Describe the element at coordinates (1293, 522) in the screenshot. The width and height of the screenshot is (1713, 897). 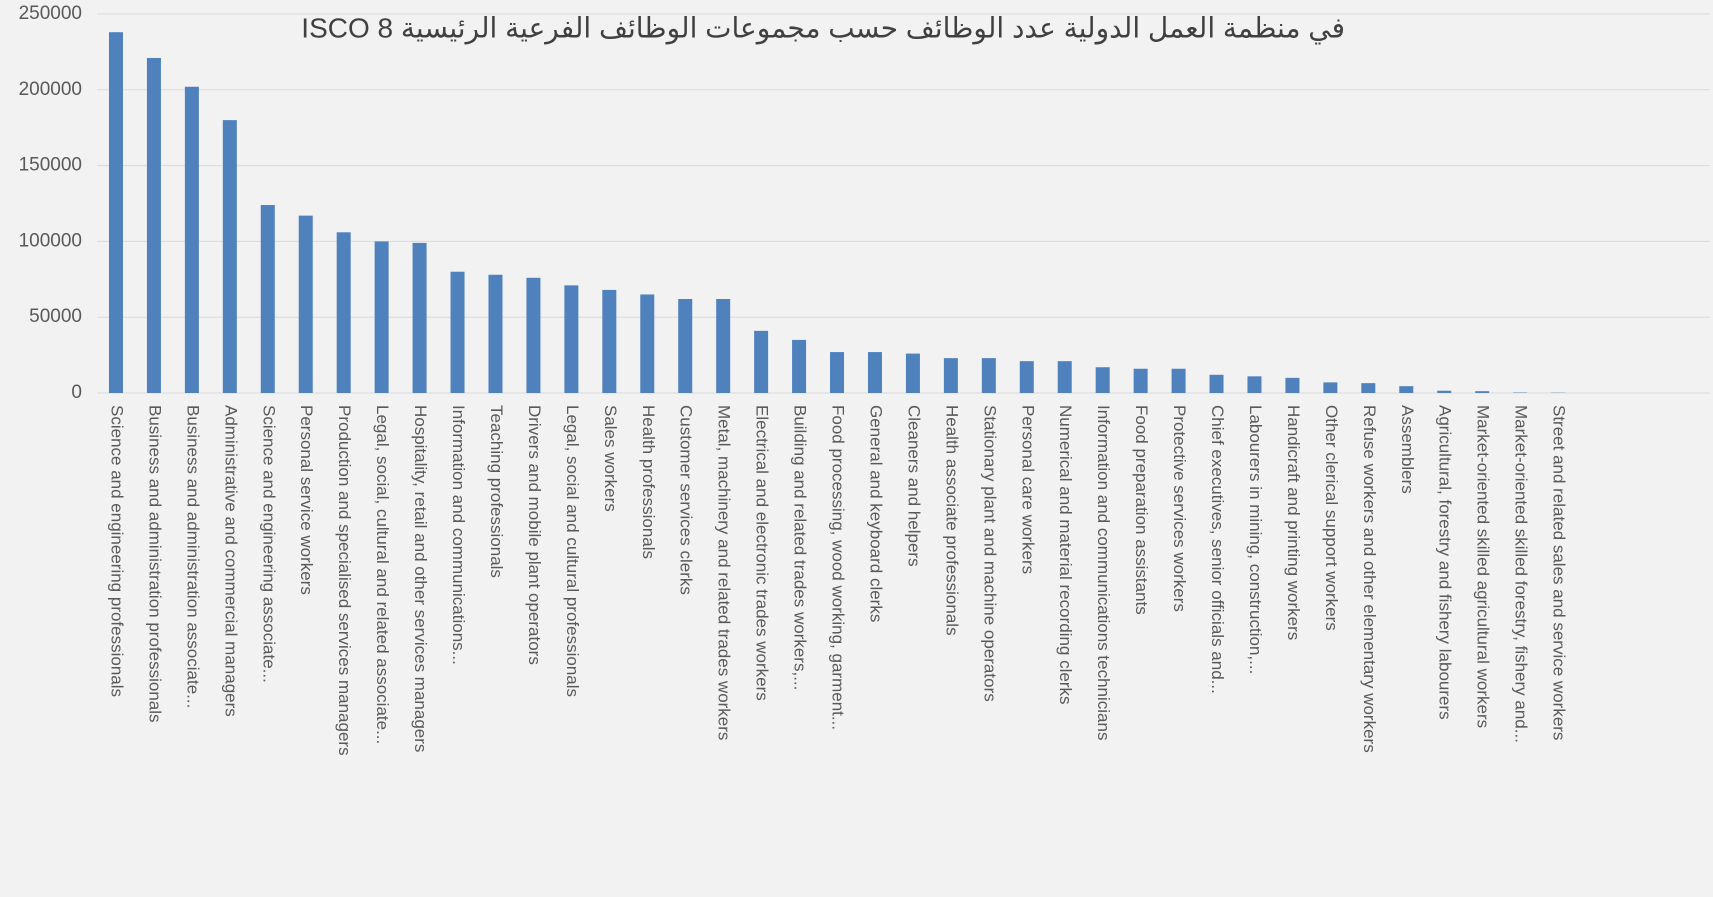
I see `x-tick-label: Handicraft and printing workers` at that location.